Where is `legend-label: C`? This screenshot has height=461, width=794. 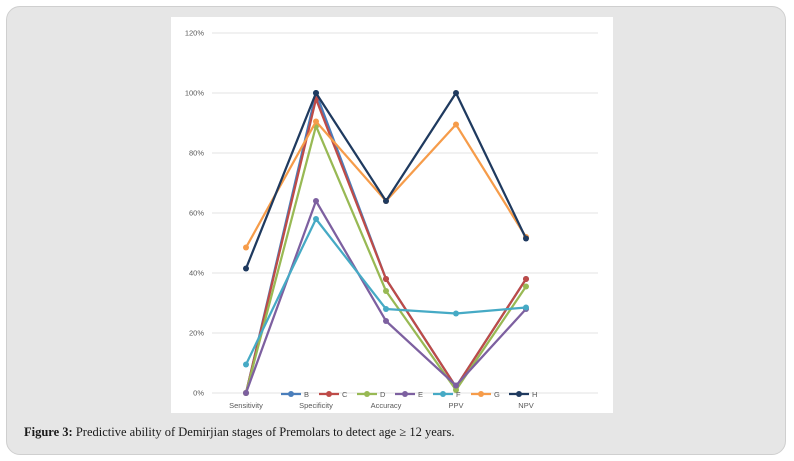 legend-label: C is located at coordinates (345, 394).